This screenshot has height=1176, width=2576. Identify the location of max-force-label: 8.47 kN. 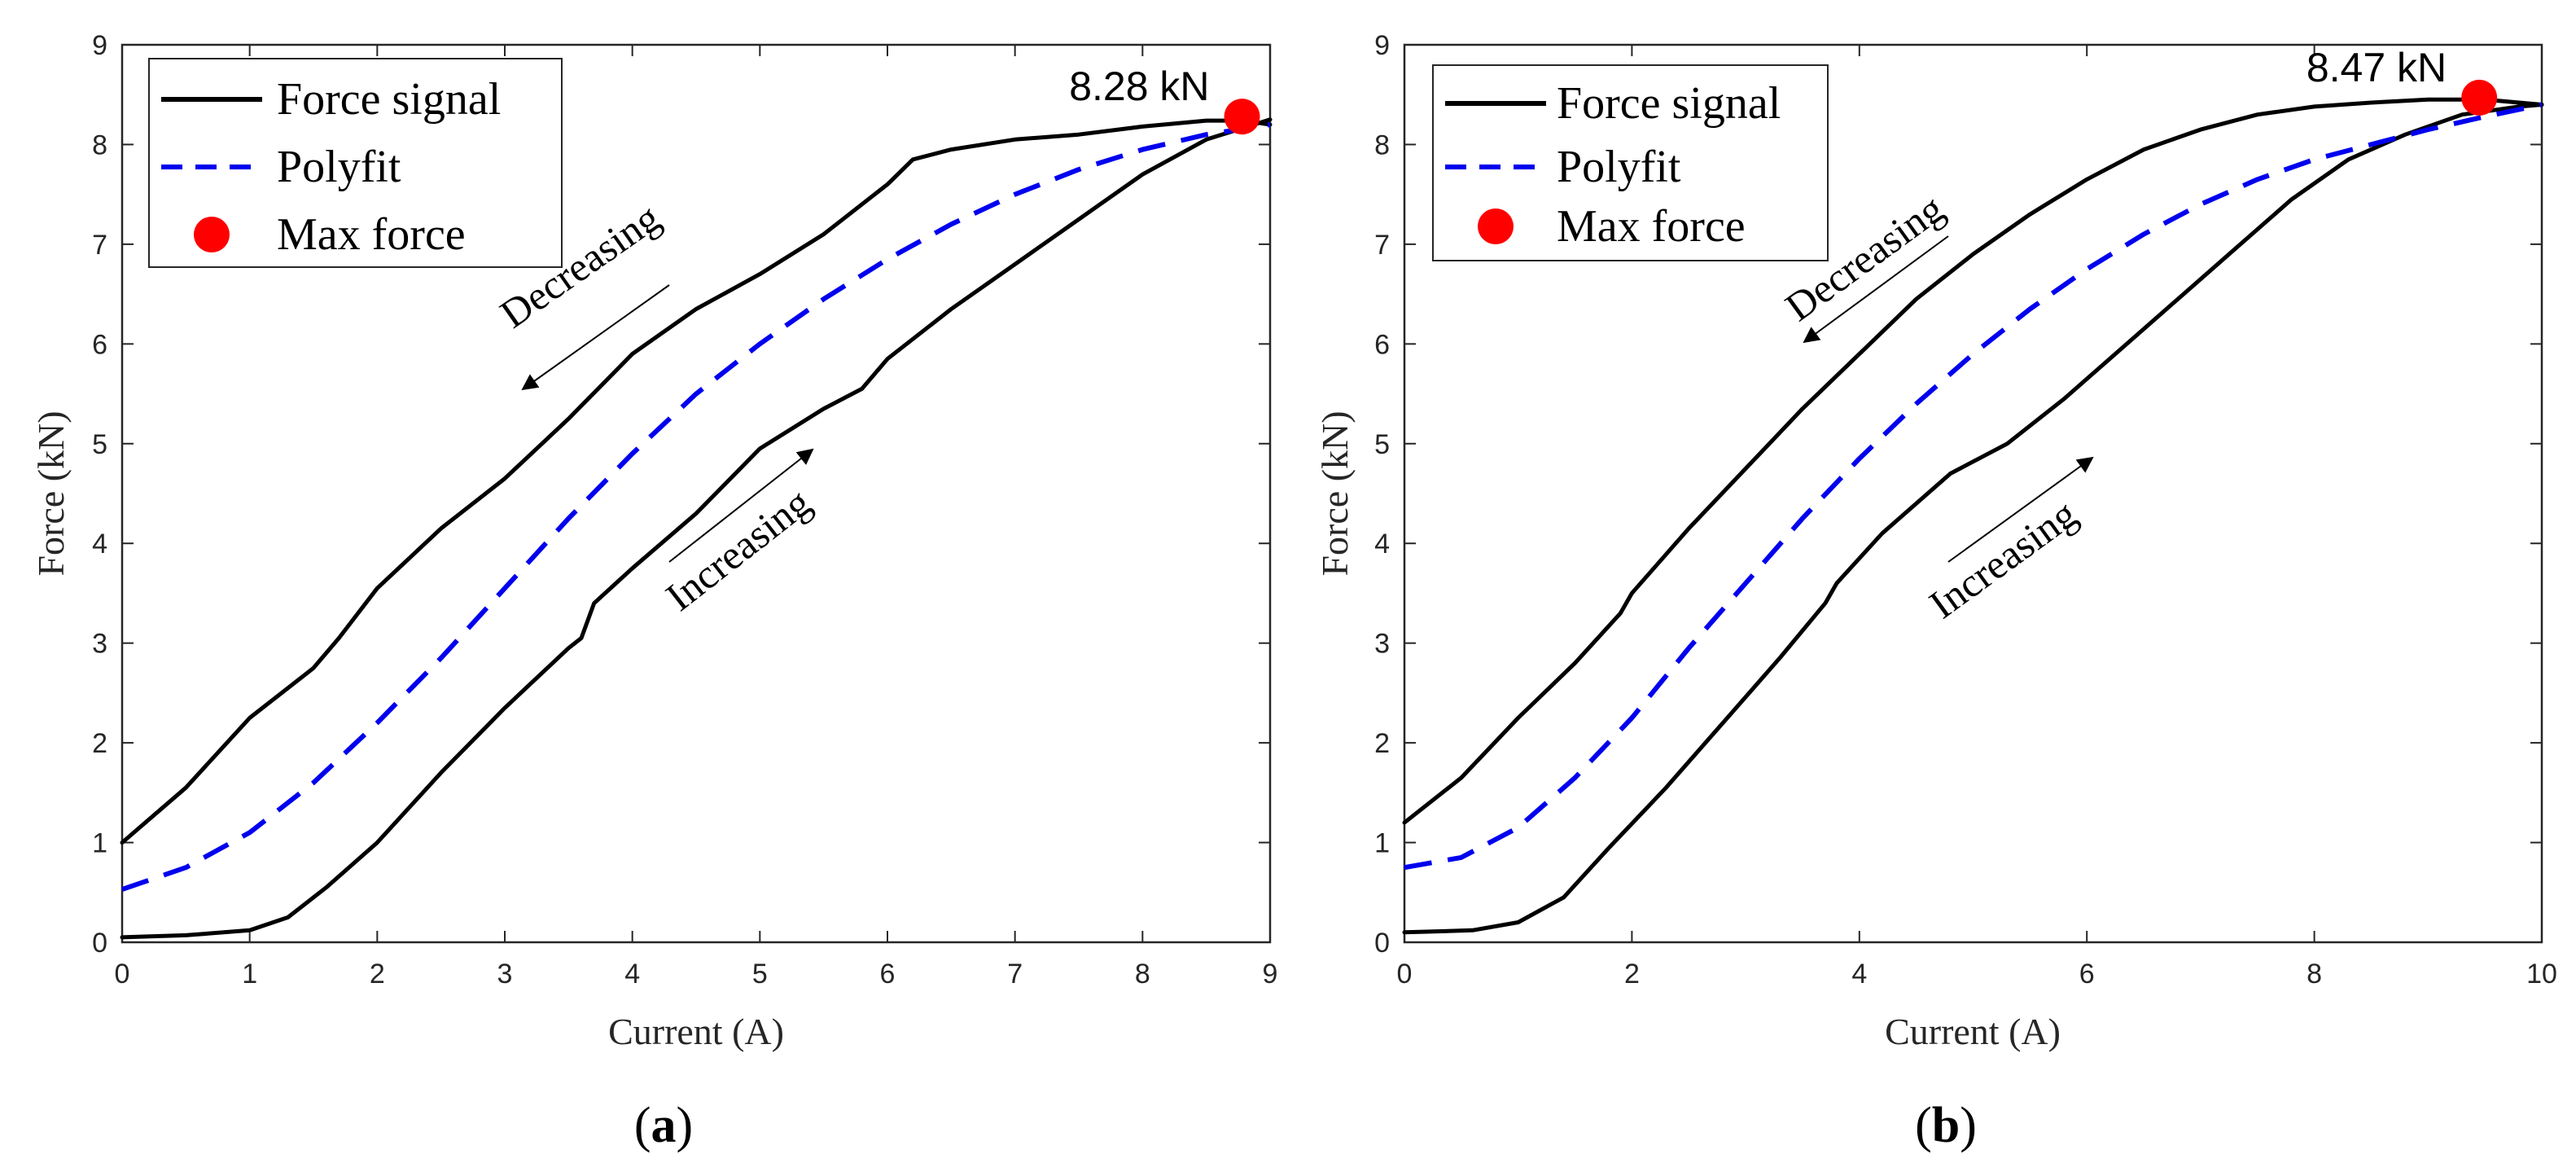
(2377, 67).